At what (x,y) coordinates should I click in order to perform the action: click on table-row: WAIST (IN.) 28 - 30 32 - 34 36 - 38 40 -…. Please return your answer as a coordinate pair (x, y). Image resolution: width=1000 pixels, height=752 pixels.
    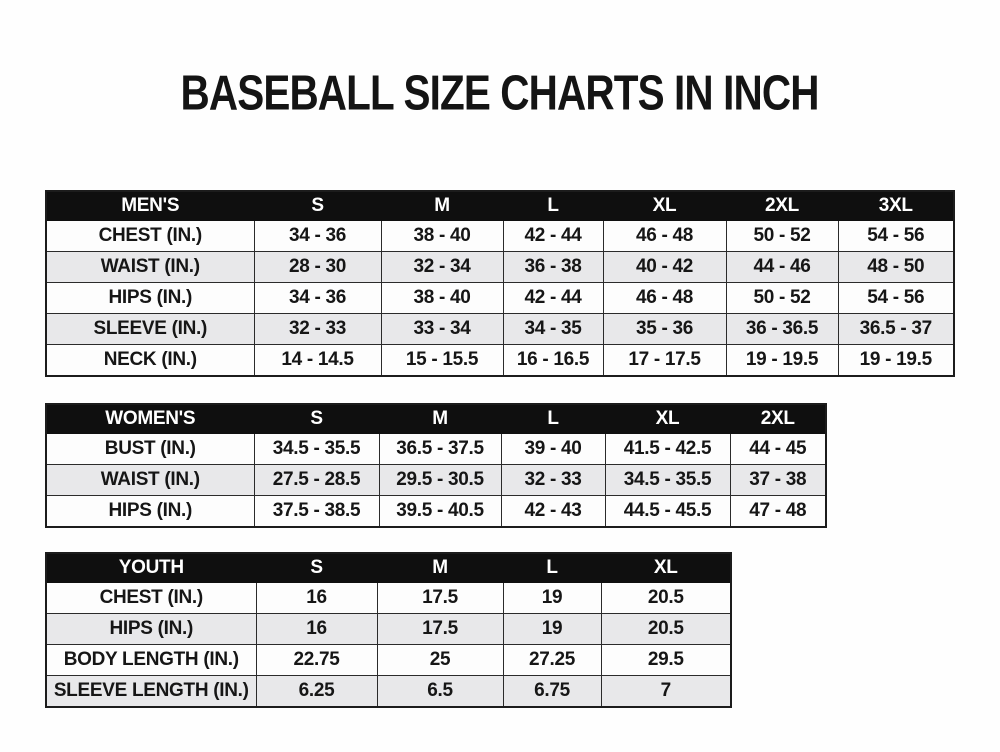
    Looking at the image, I should click on (500, 267).